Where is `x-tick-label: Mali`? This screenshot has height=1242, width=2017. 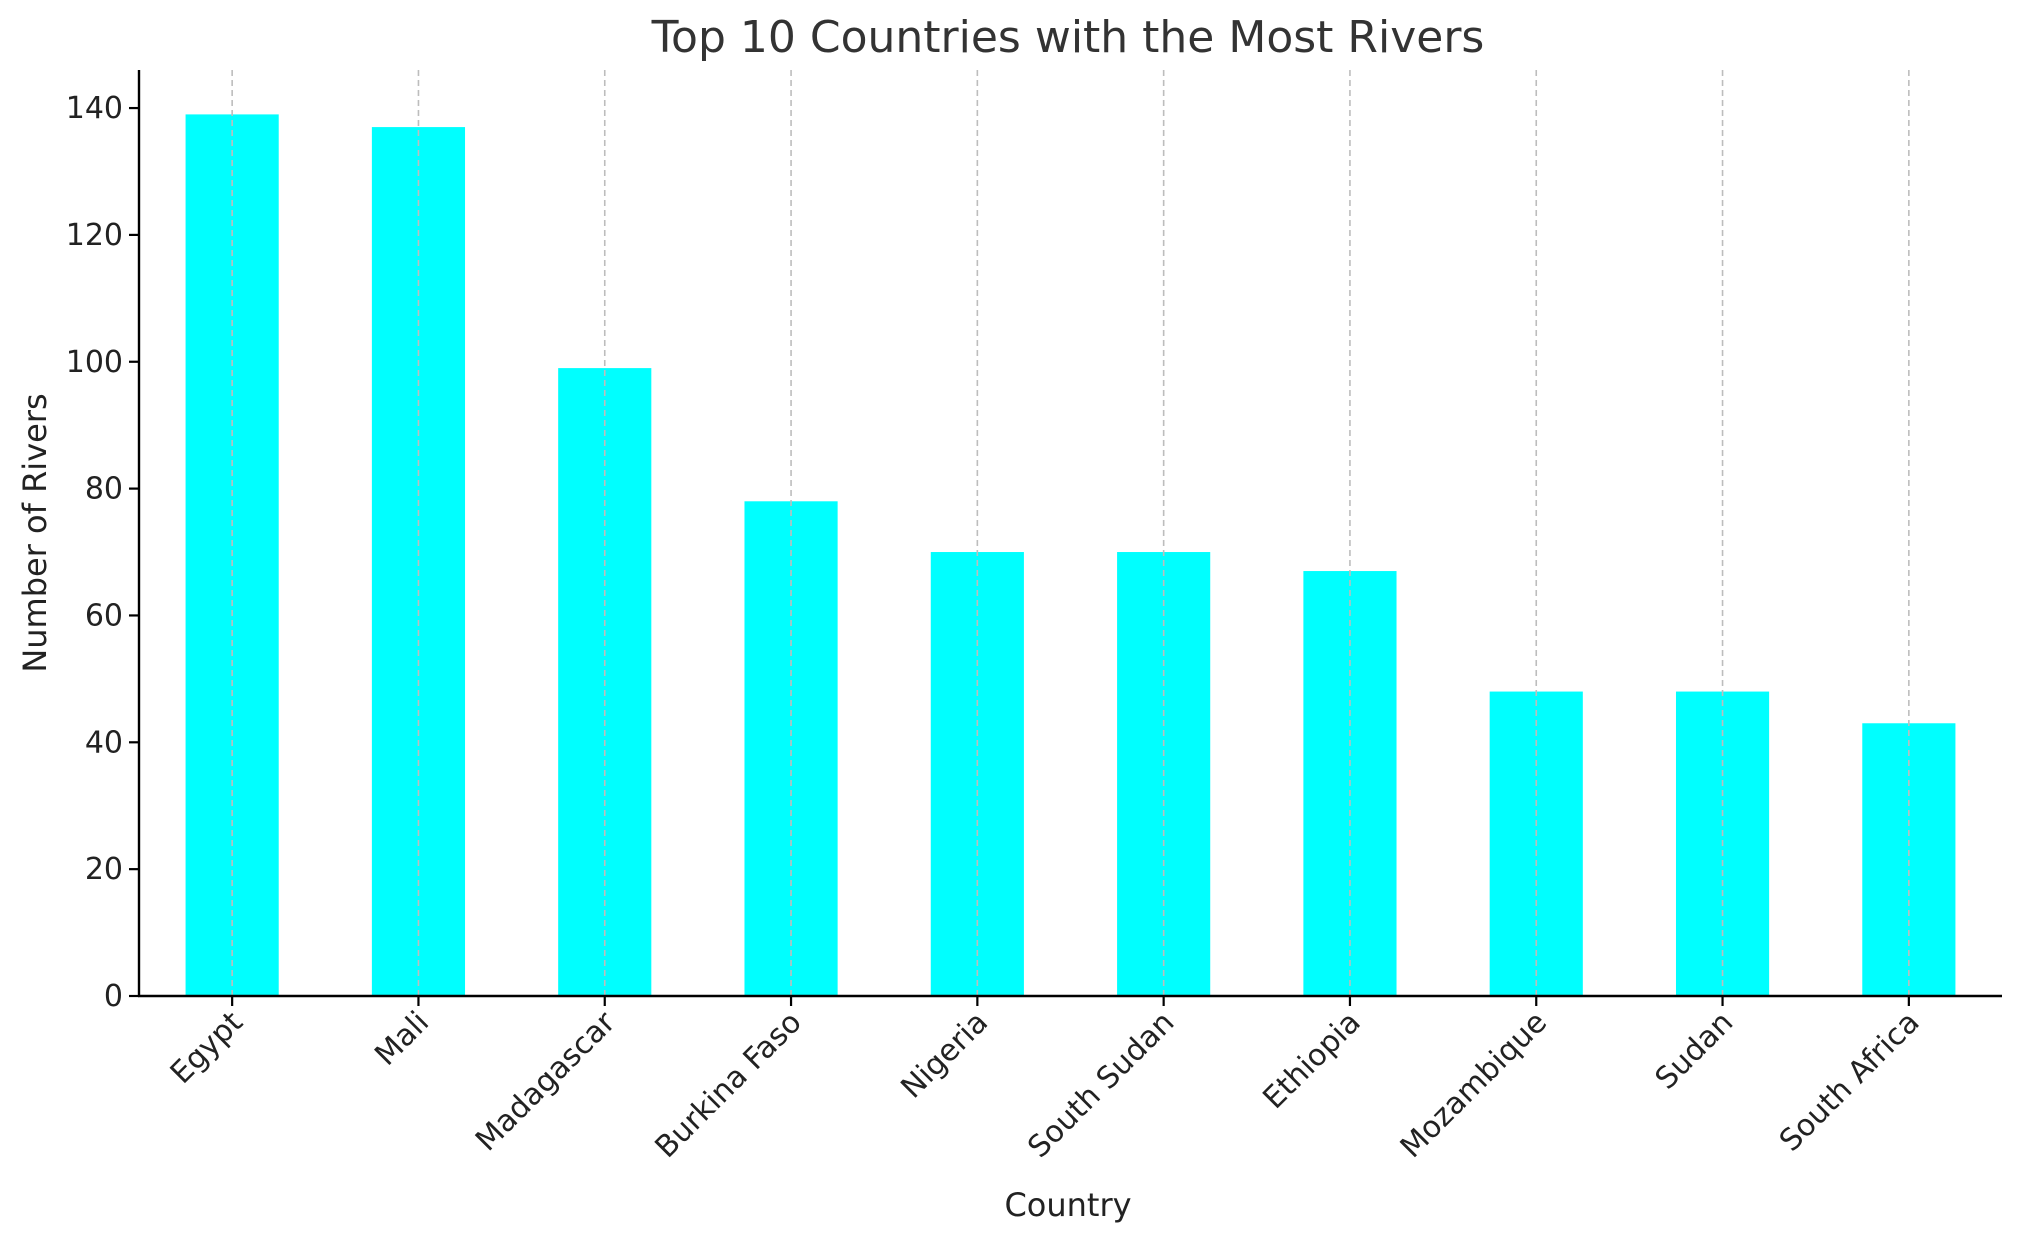
x-tick-label: Mali is located at coordinates (402, 1039).